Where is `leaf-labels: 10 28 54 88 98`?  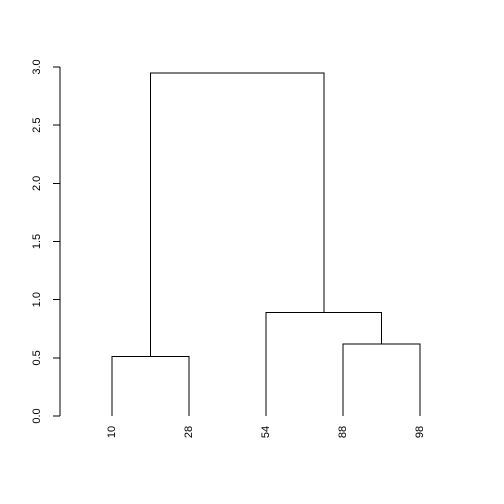 leaf-labels: 10 28 54 88 98 is located at coordinates (266, 432).